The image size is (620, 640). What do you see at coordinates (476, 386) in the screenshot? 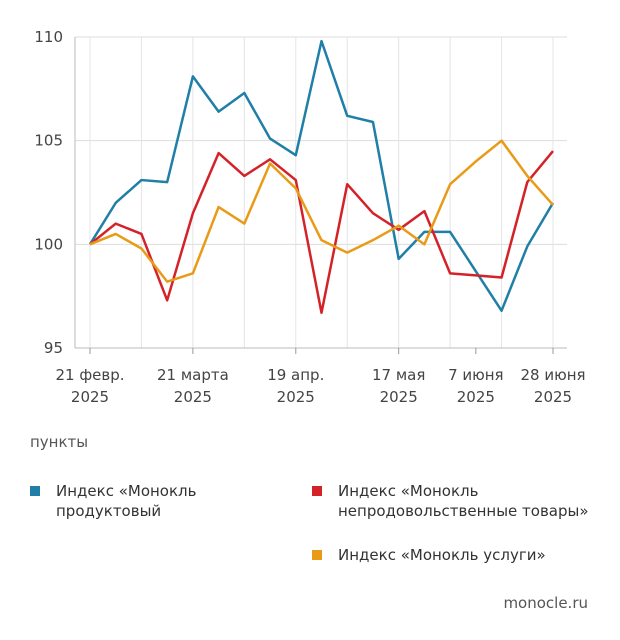
I see `x-tick-label: 7 июня 2025` at bounding box center [476, 386].